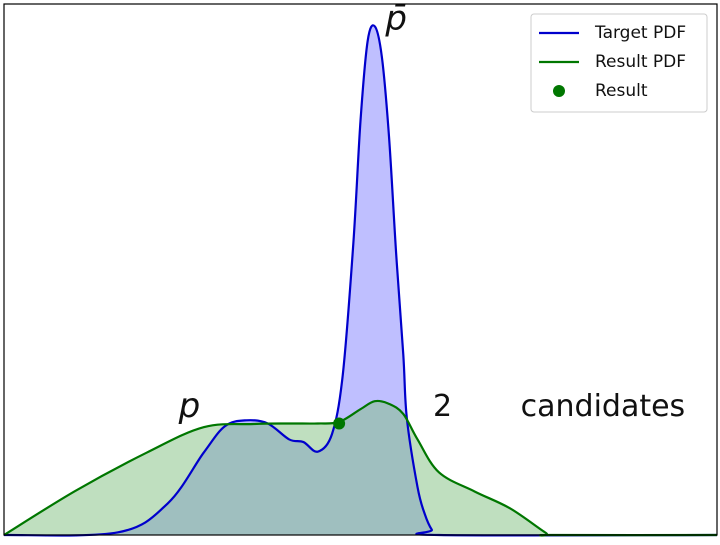  I want to click on result-point, so click(339, 423).